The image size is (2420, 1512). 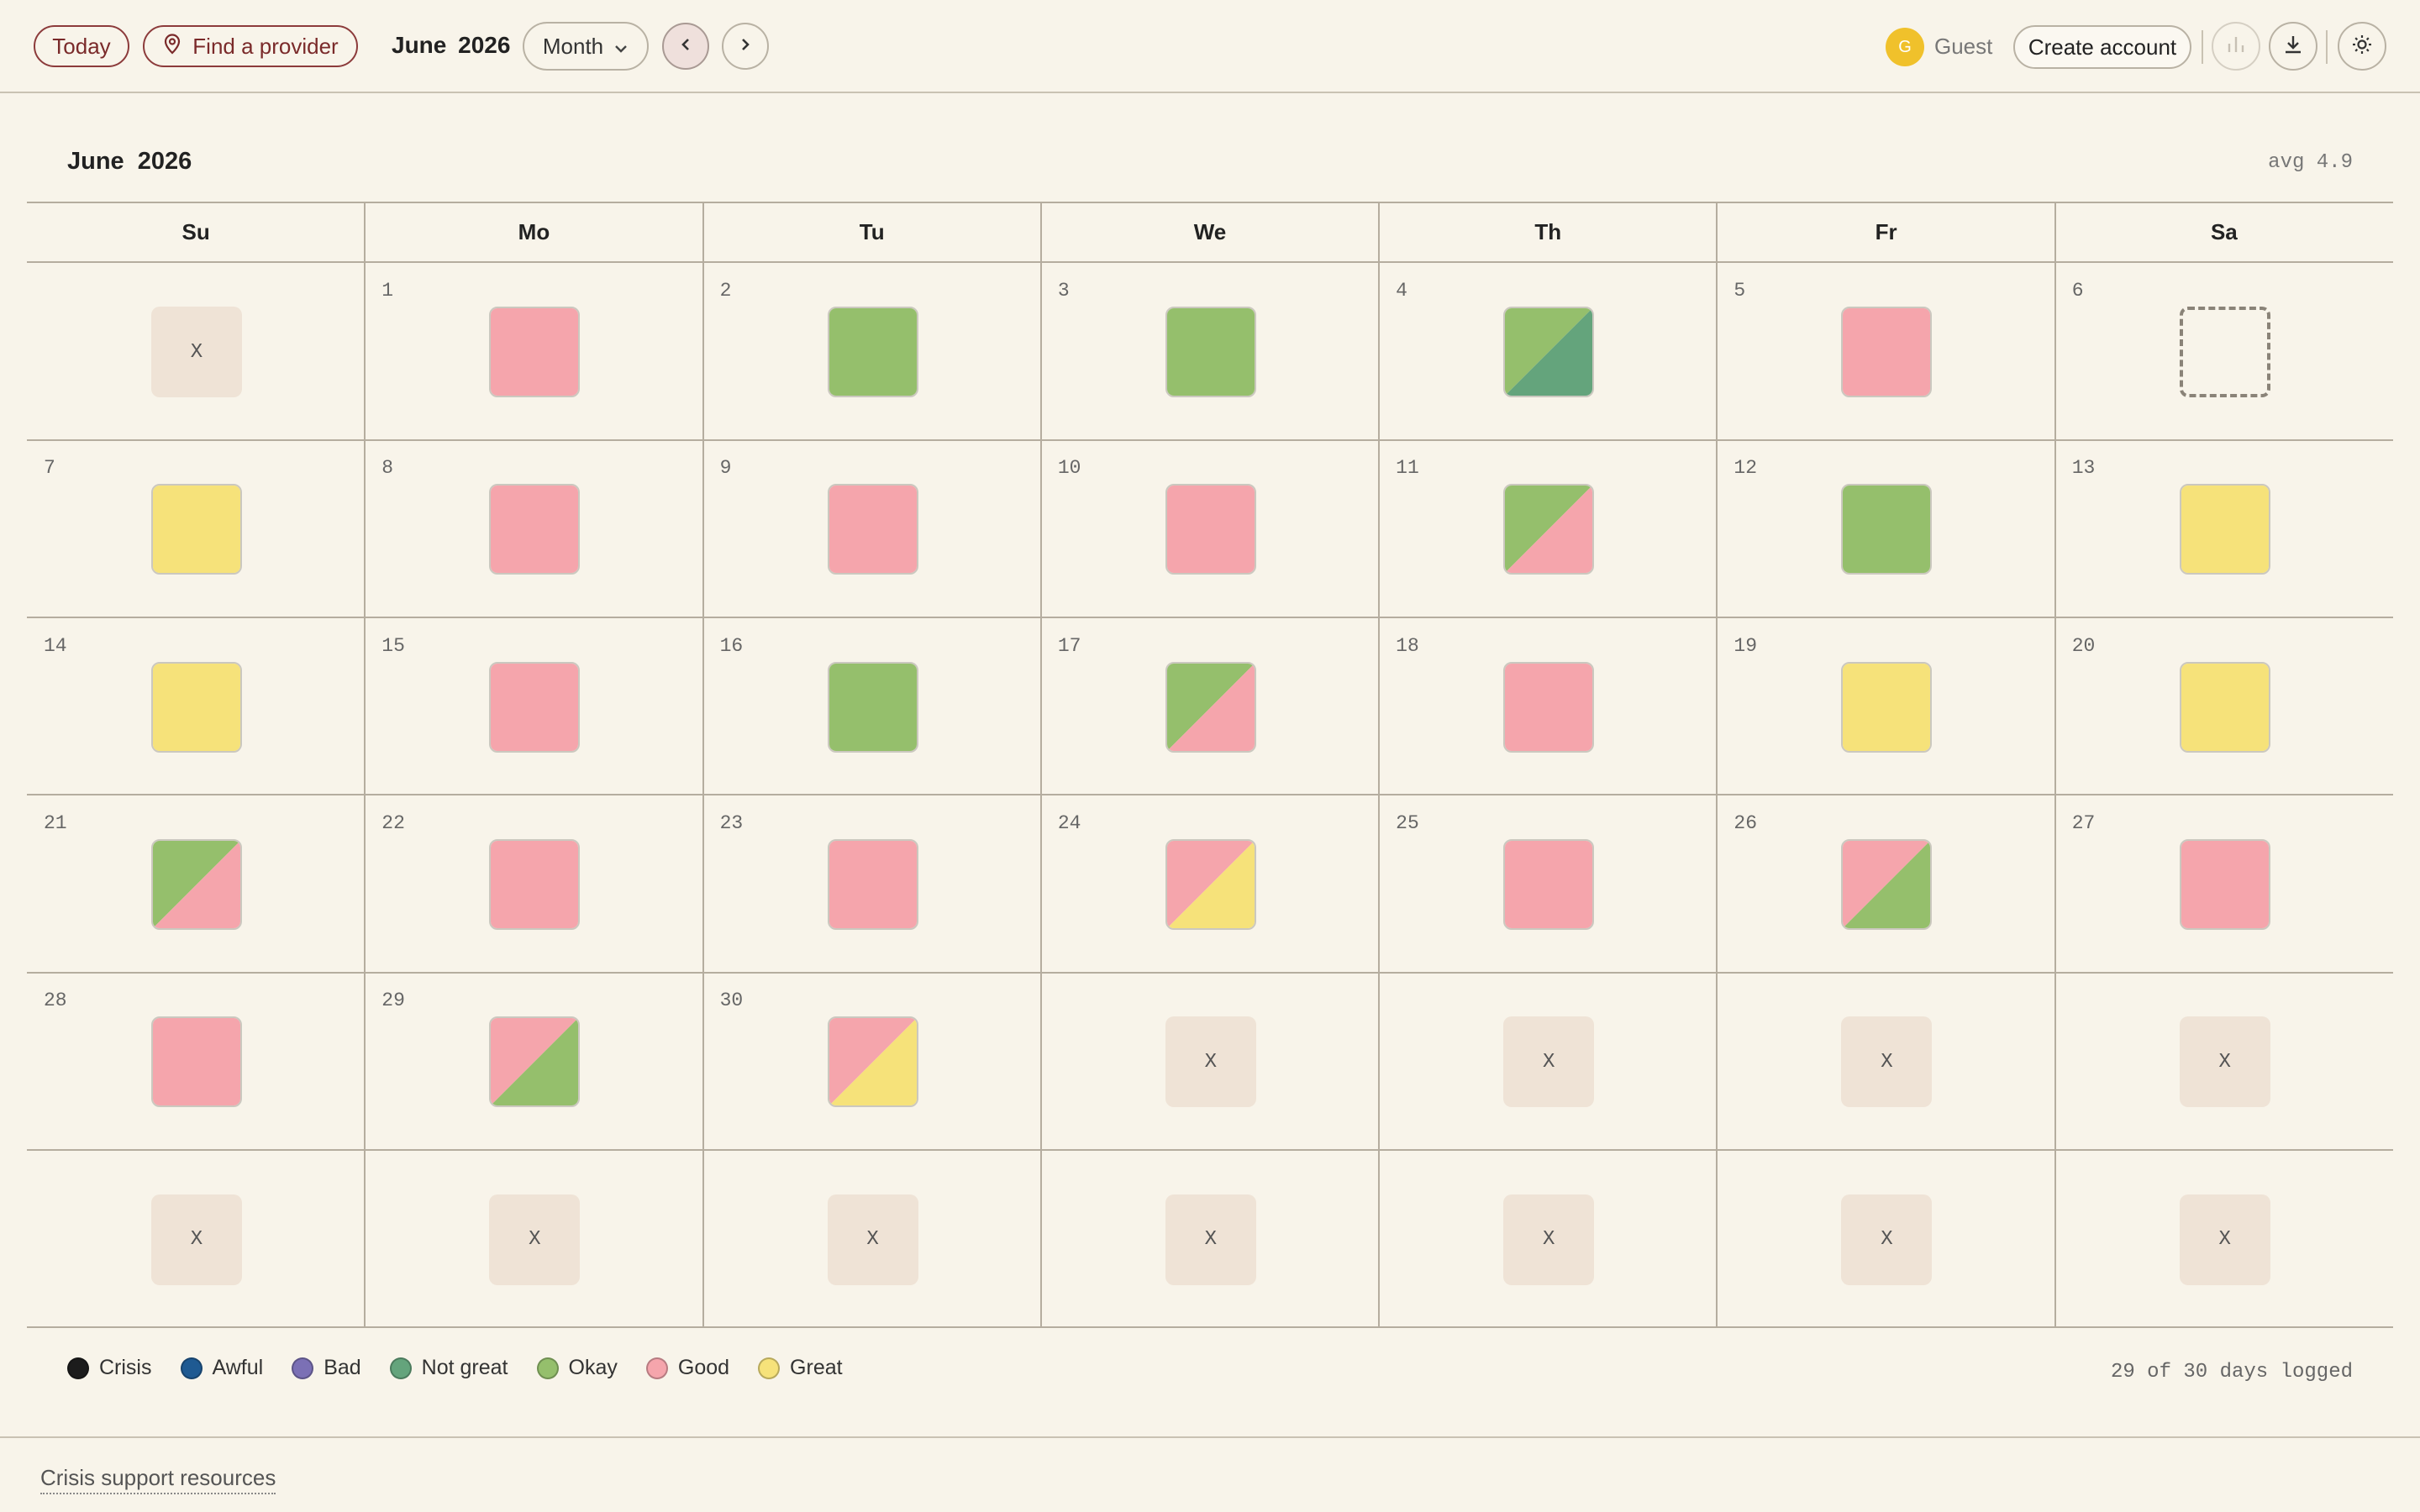 I want to click on calendar-day-cell: 1, so click(x=534, y=352).